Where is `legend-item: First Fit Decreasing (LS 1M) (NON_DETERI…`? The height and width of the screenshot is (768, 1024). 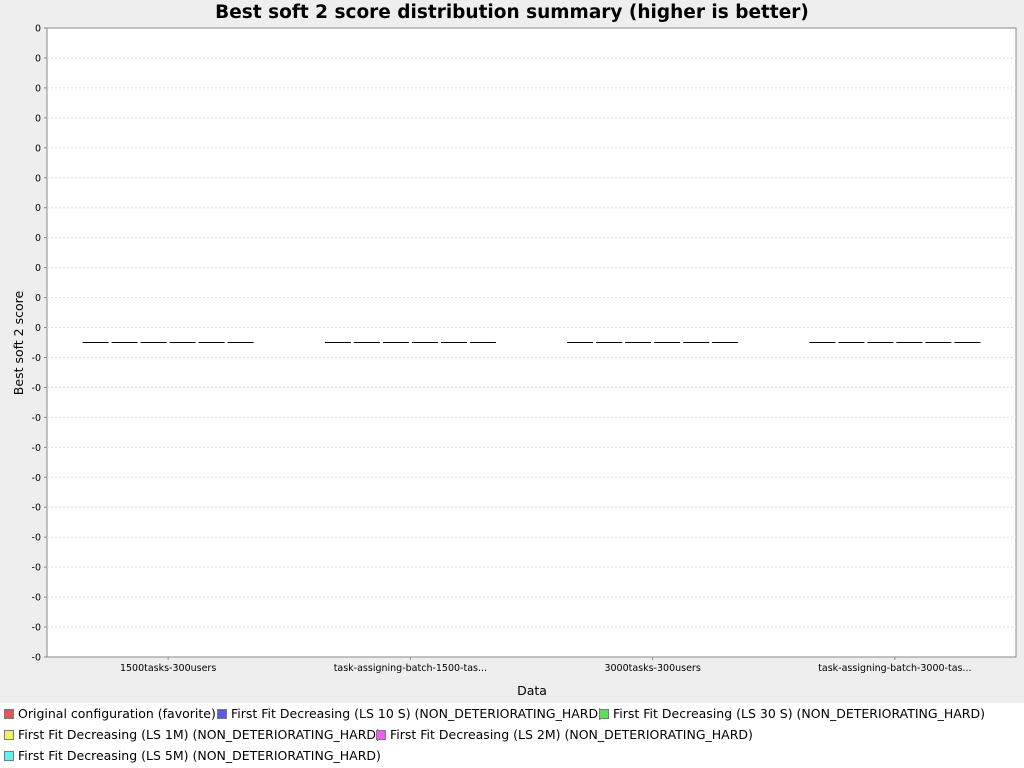
legend-item: First Fit Decreasing (LS 1M) (NON_DETERI… is located at coordinates (192, 734).